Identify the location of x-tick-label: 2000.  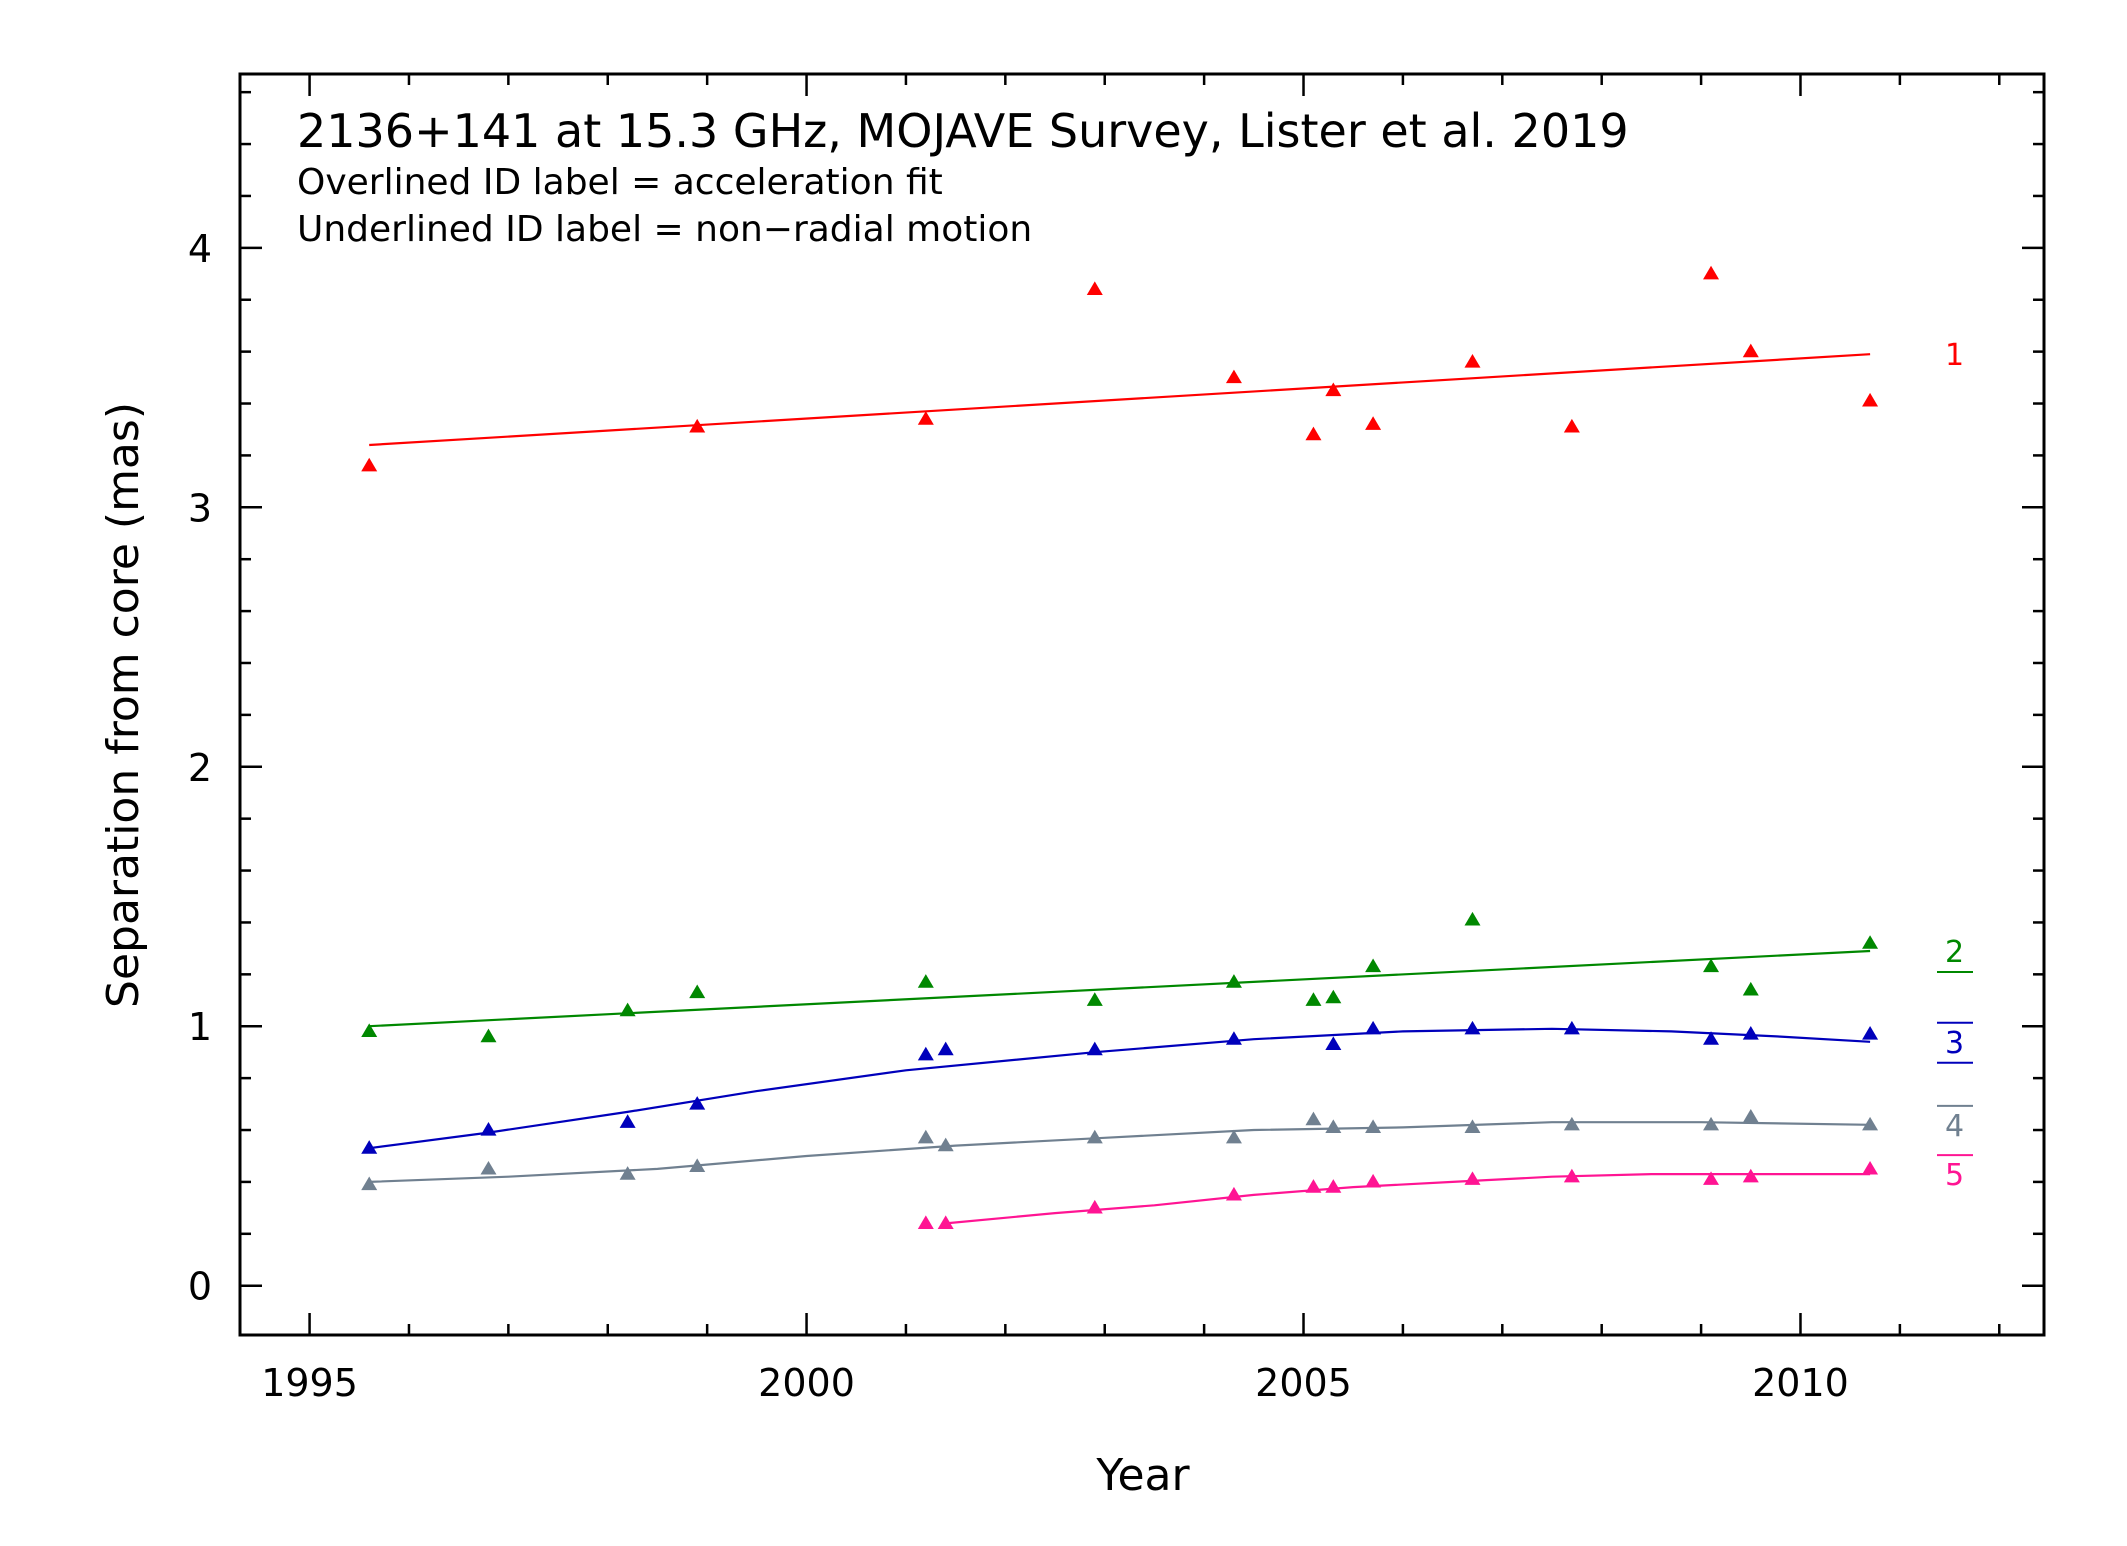
(806, 1383).